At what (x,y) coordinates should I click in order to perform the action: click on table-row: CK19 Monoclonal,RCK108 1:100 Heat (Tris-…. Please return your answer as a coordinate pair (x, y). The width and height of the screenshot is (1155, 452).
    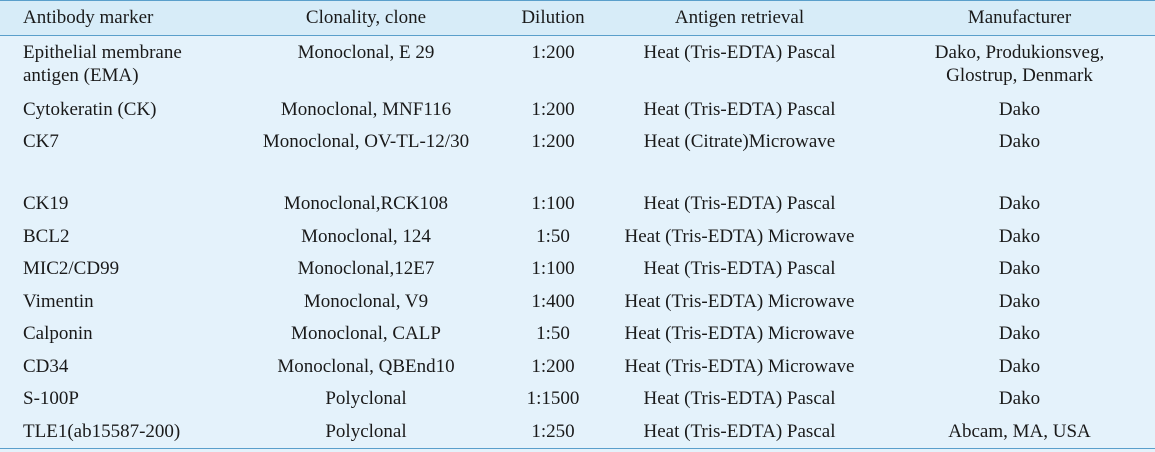
    Looking at the image, I should click on (577, 203).